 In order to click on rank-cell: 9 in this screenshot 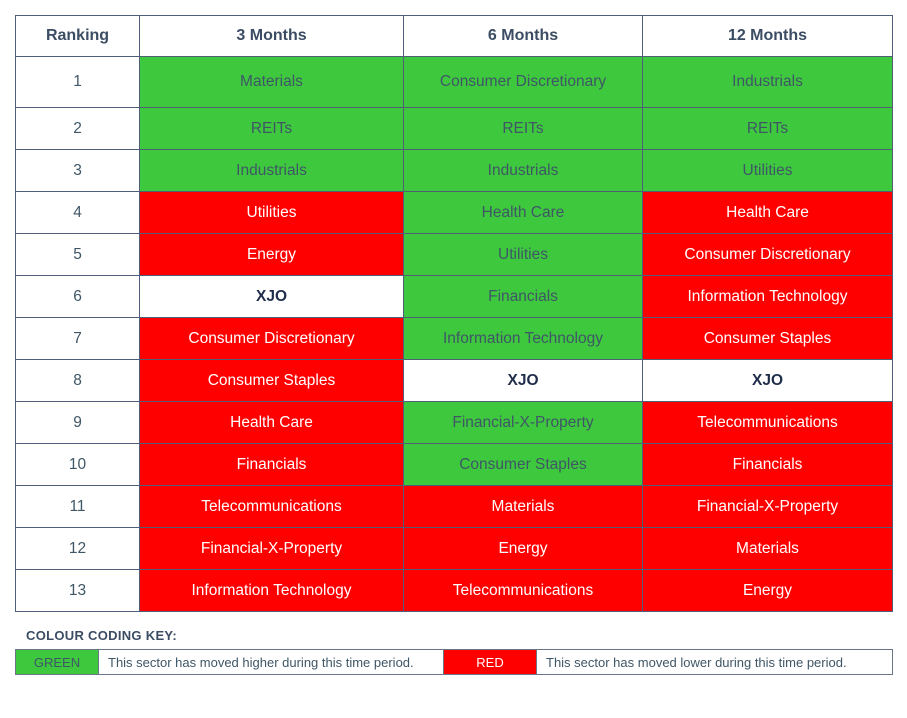, I will do `click(77, 422)`.